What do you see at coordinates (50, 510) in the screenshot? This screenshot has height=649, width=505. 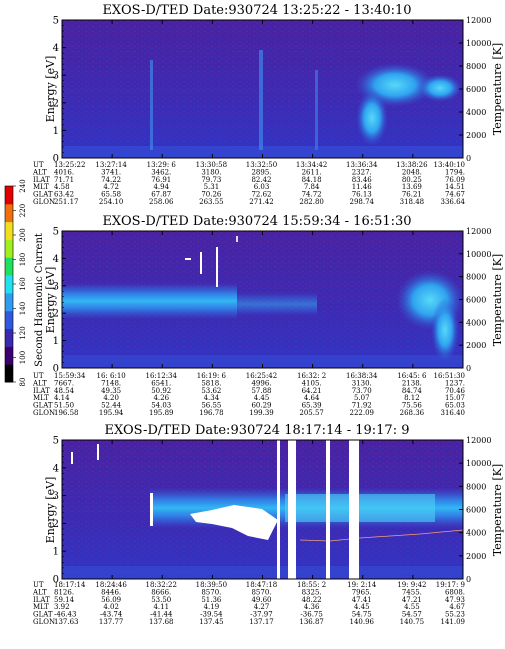 I see `panel-3-ylabel: Energy [eV]` at bounding box center [50, 510].